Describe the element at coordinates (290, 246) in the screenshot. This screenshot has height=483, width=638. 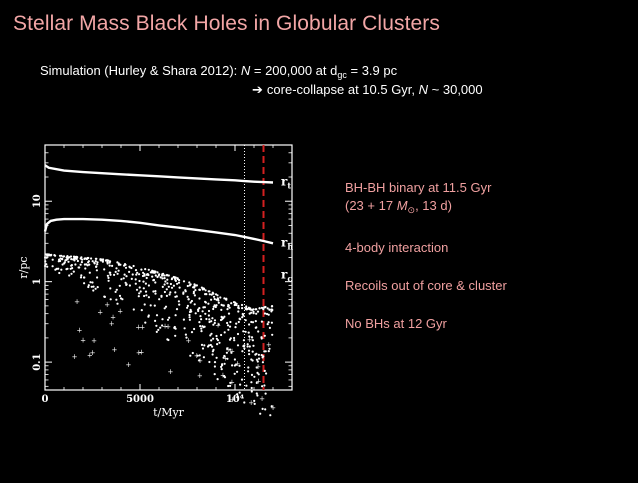
I see `label-sub: h` at that location.